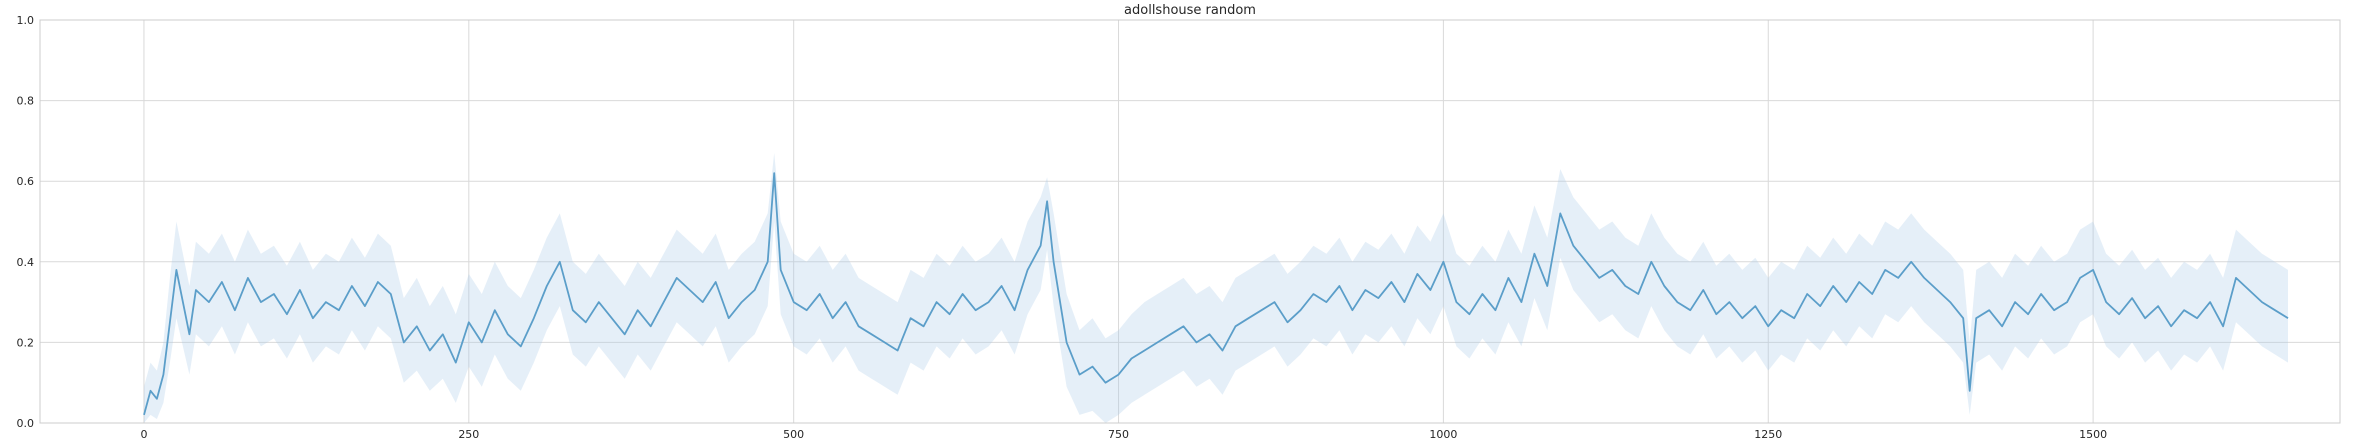 The height and width of the screenshot is (447, 2374). Describe the element at coordinates (1118, 434) in the screenshot. I see `x-tick-label: 750` at that location.